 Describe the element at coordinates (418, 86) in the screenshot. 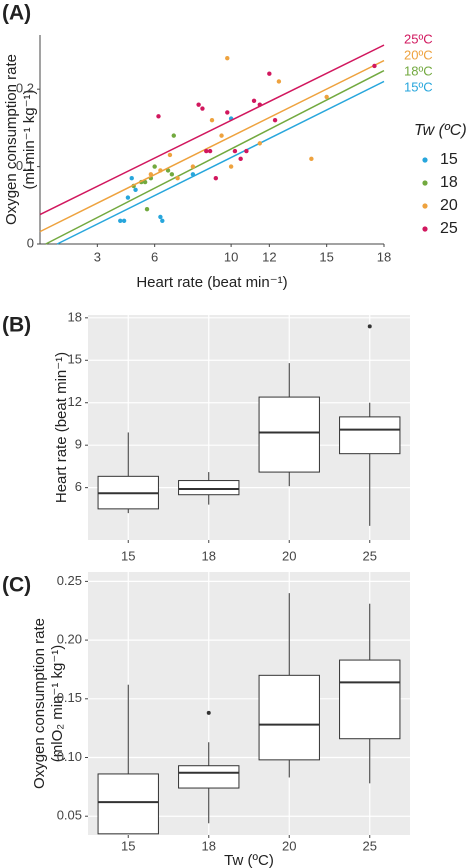

I see `line-label: 15ºC` at that location.